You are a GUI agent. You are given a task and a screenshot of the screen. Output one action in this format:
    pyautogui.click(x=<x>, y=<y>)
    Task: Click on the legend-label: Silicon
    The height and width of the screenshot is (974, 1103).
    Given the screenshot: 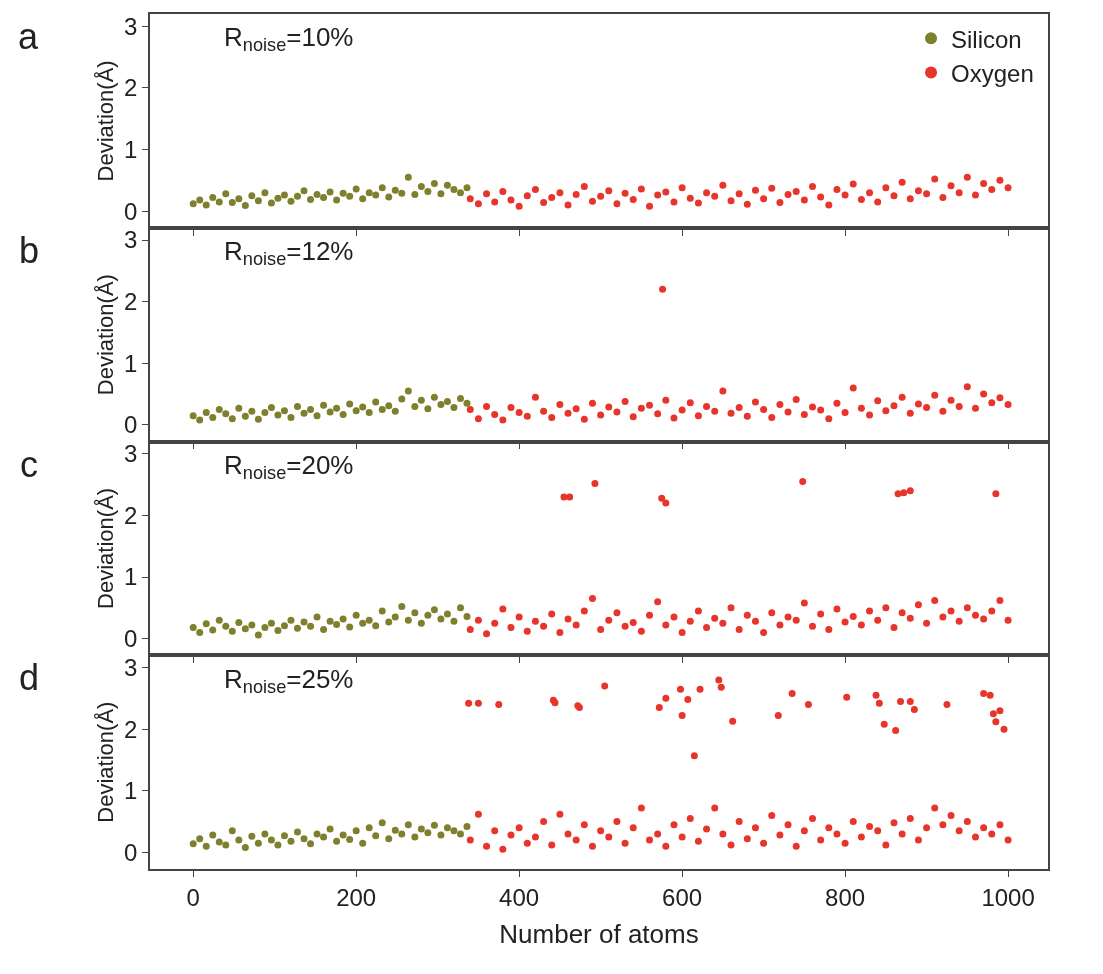 What is the action you would take?
    pyautogui.click(x=986, y=39)
    